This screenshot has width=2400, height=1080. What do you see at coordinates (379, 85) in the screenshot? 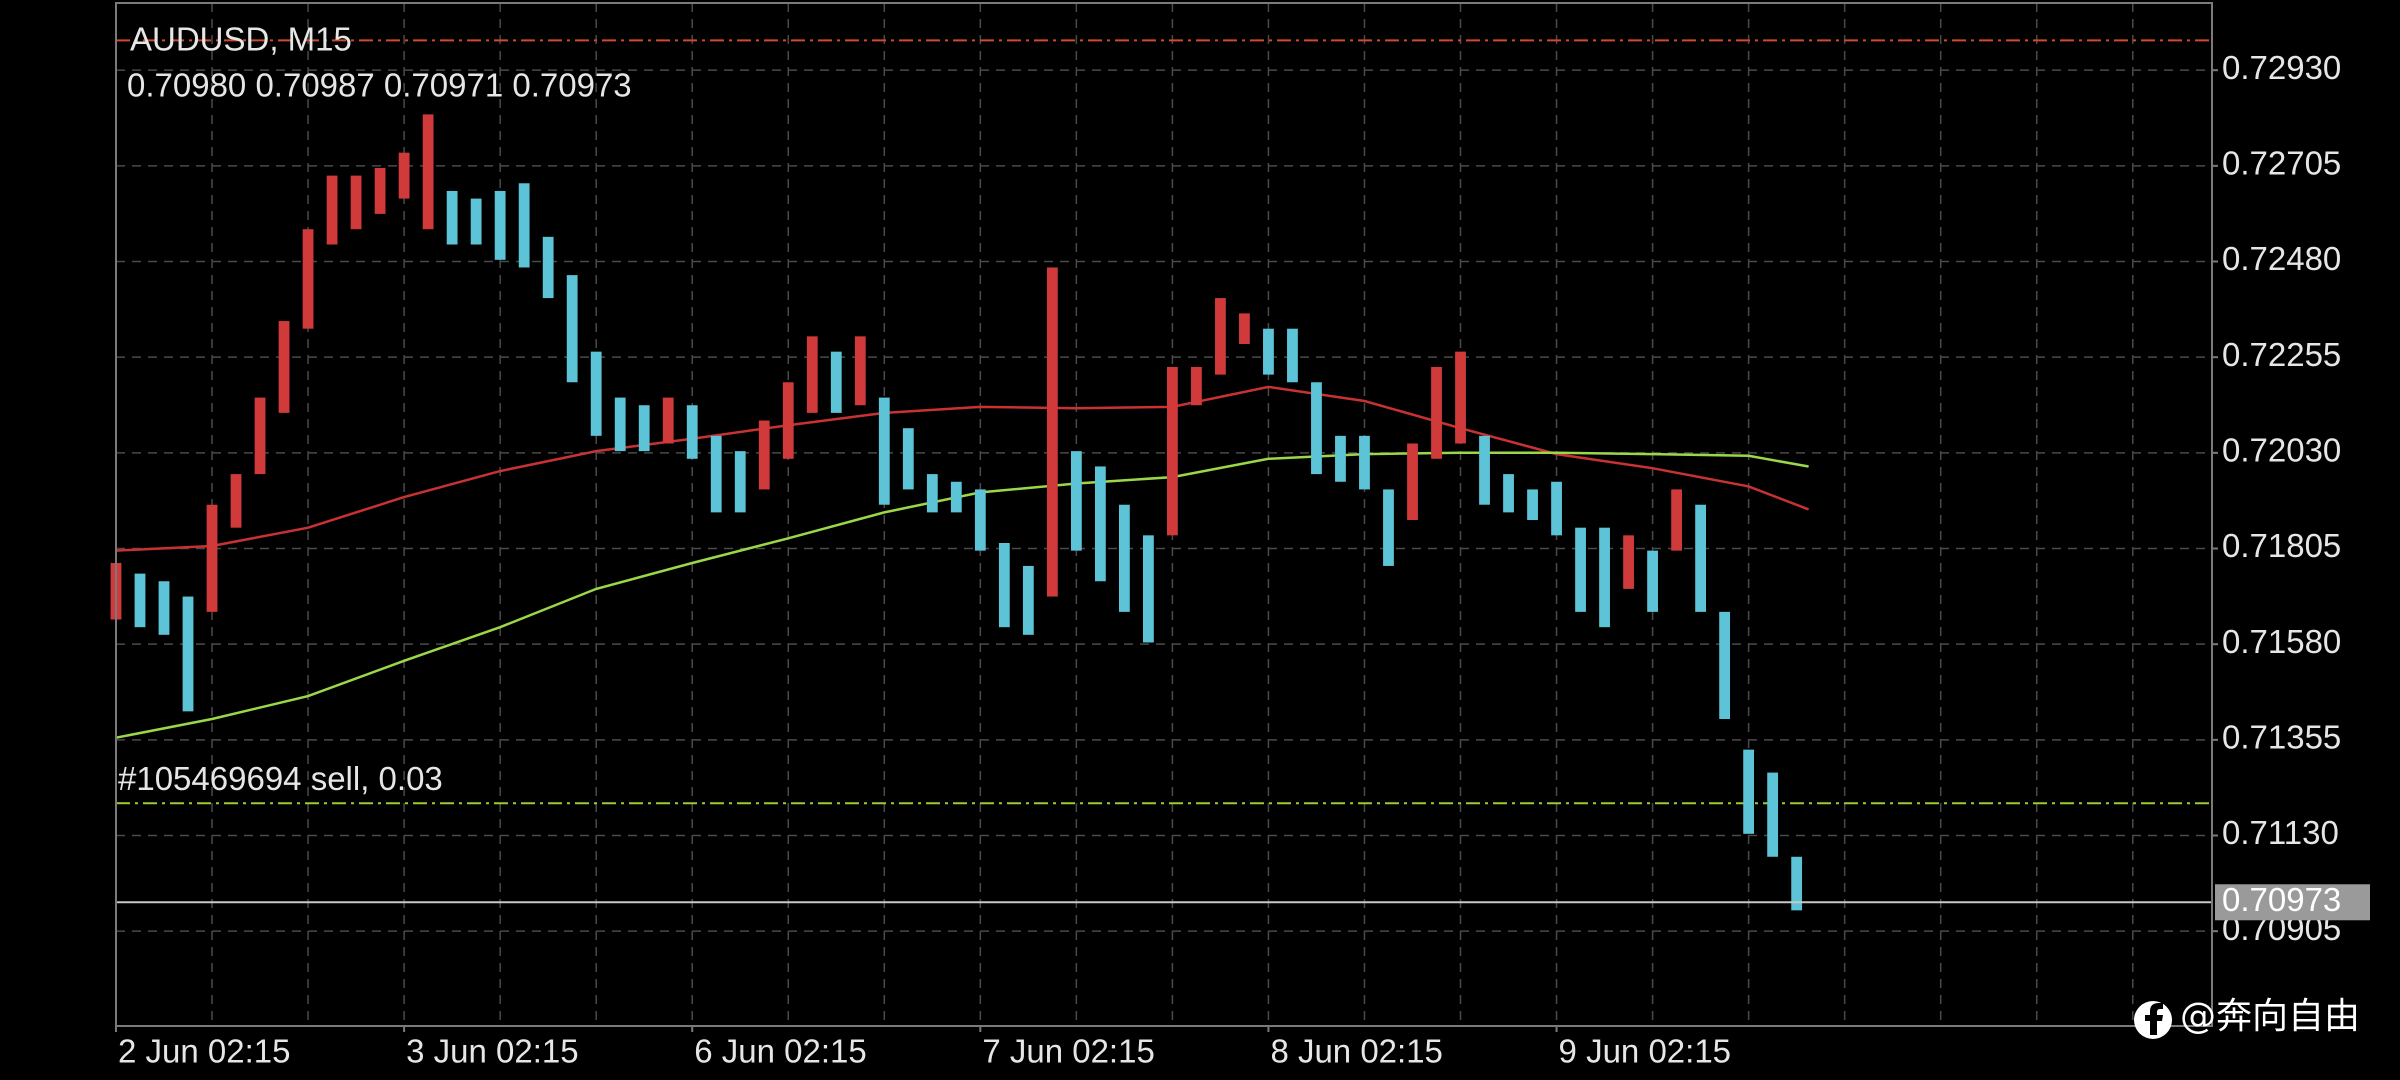
I see `ohlc-readout: 0.70980 0.70987 0.70971 0.70973` at bounding box center [379, 85].